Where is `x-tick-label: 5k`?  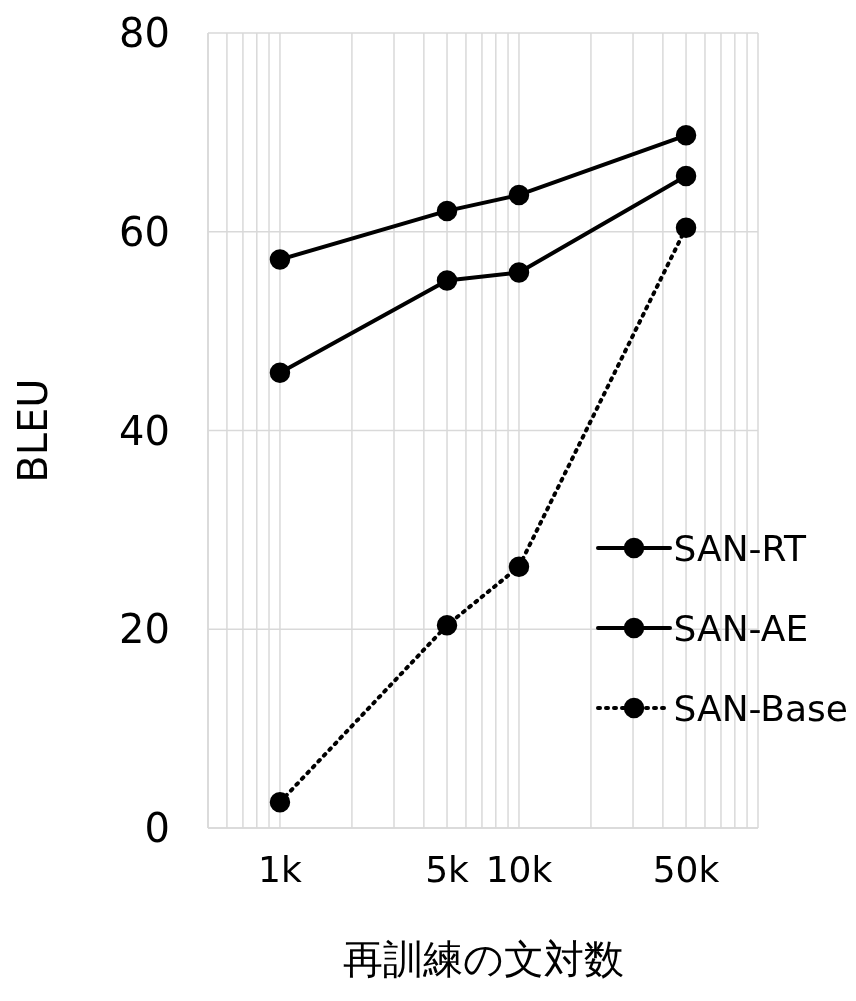 x-tick-label: 5k is located at coordinates (447, 869).